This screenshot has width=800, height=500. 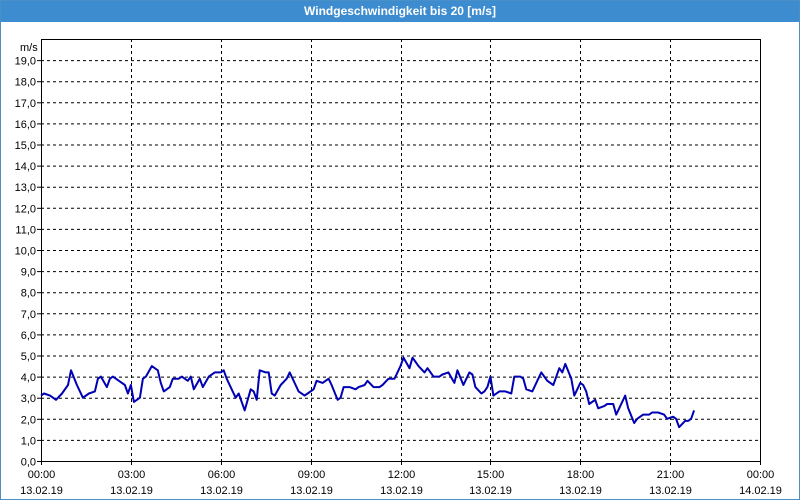 What do you see at coordinates (25, 188) in the screenshot?
I see `y-tick-label: 13,0` at bounding box center [25, 188].